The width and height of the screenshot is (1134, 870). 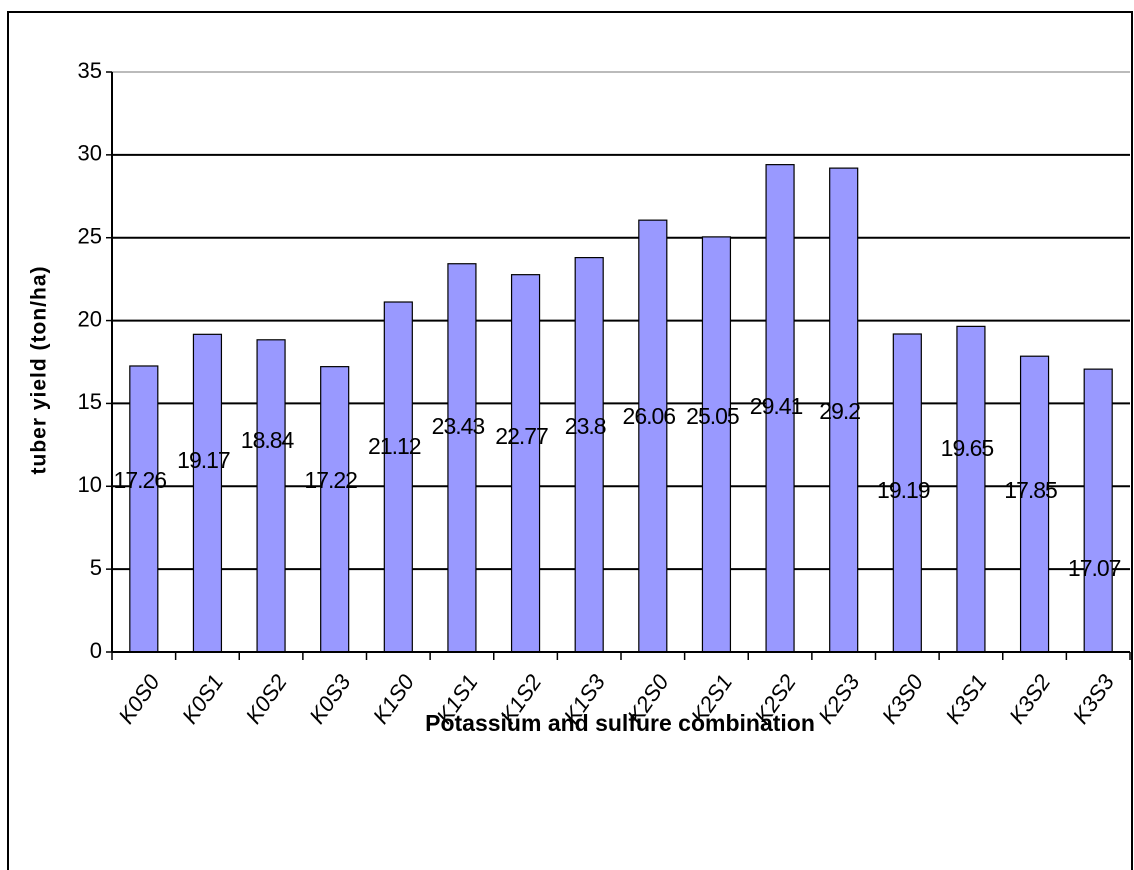 What do you see at coordinates (965, 699) in the screenshot?
I see `x-tick-label: K3S1` at bounding box center [965, 699].